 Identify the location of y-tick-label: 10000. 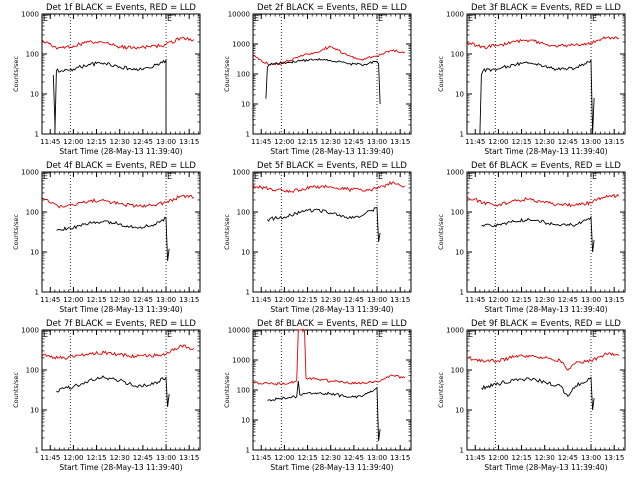
(239, 331).